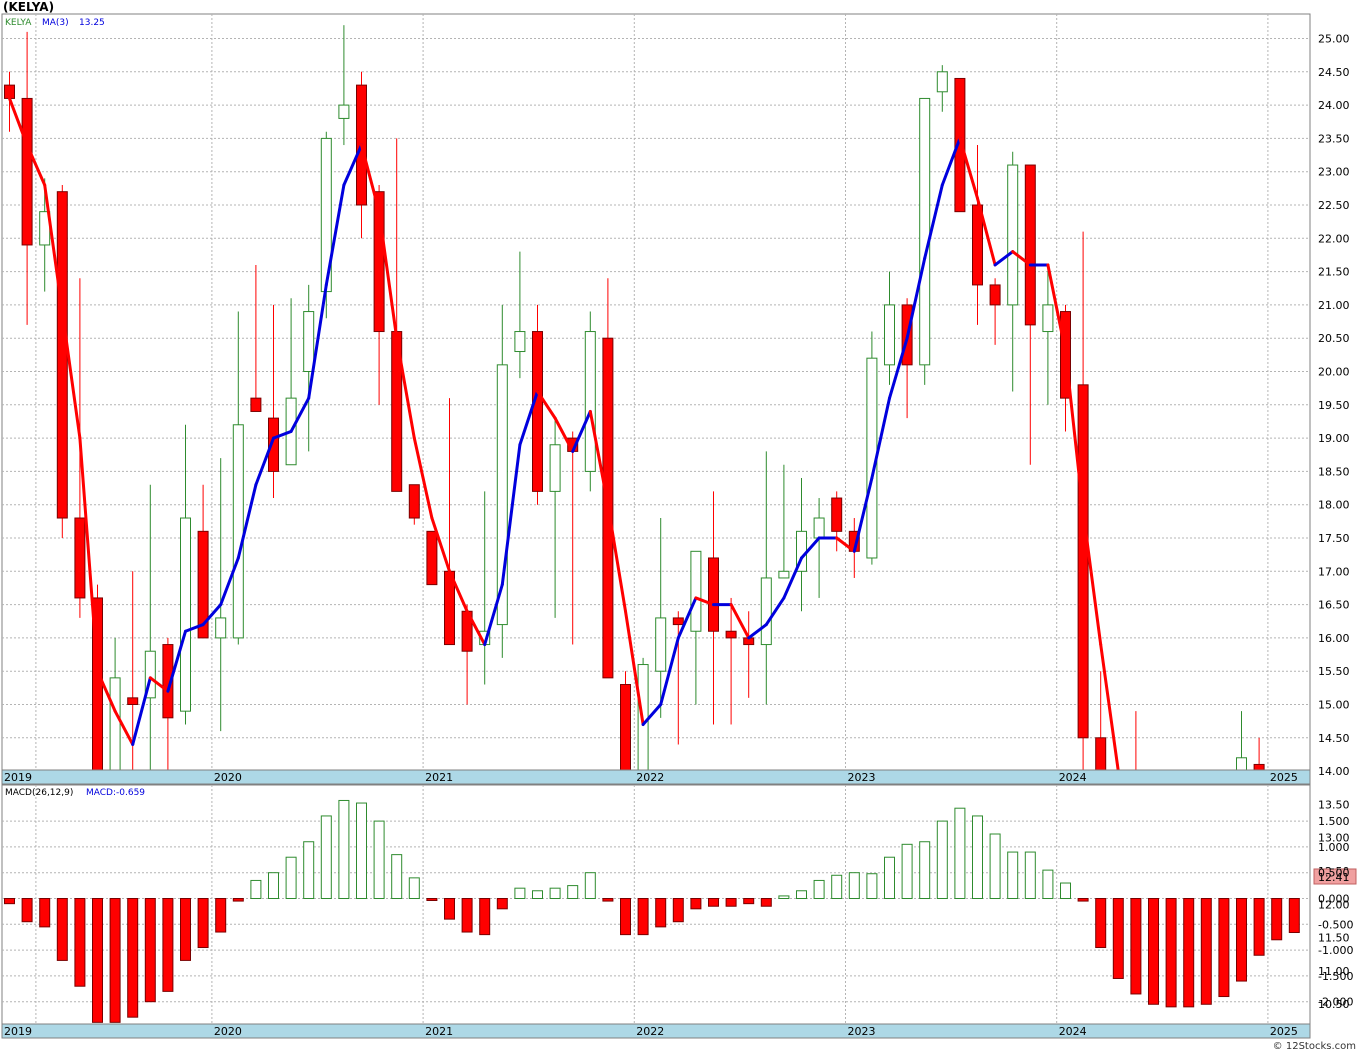 This screenshot has width=1360, height=1056. I want to click on price-tick-label: 24.00, so click(1334, 105).